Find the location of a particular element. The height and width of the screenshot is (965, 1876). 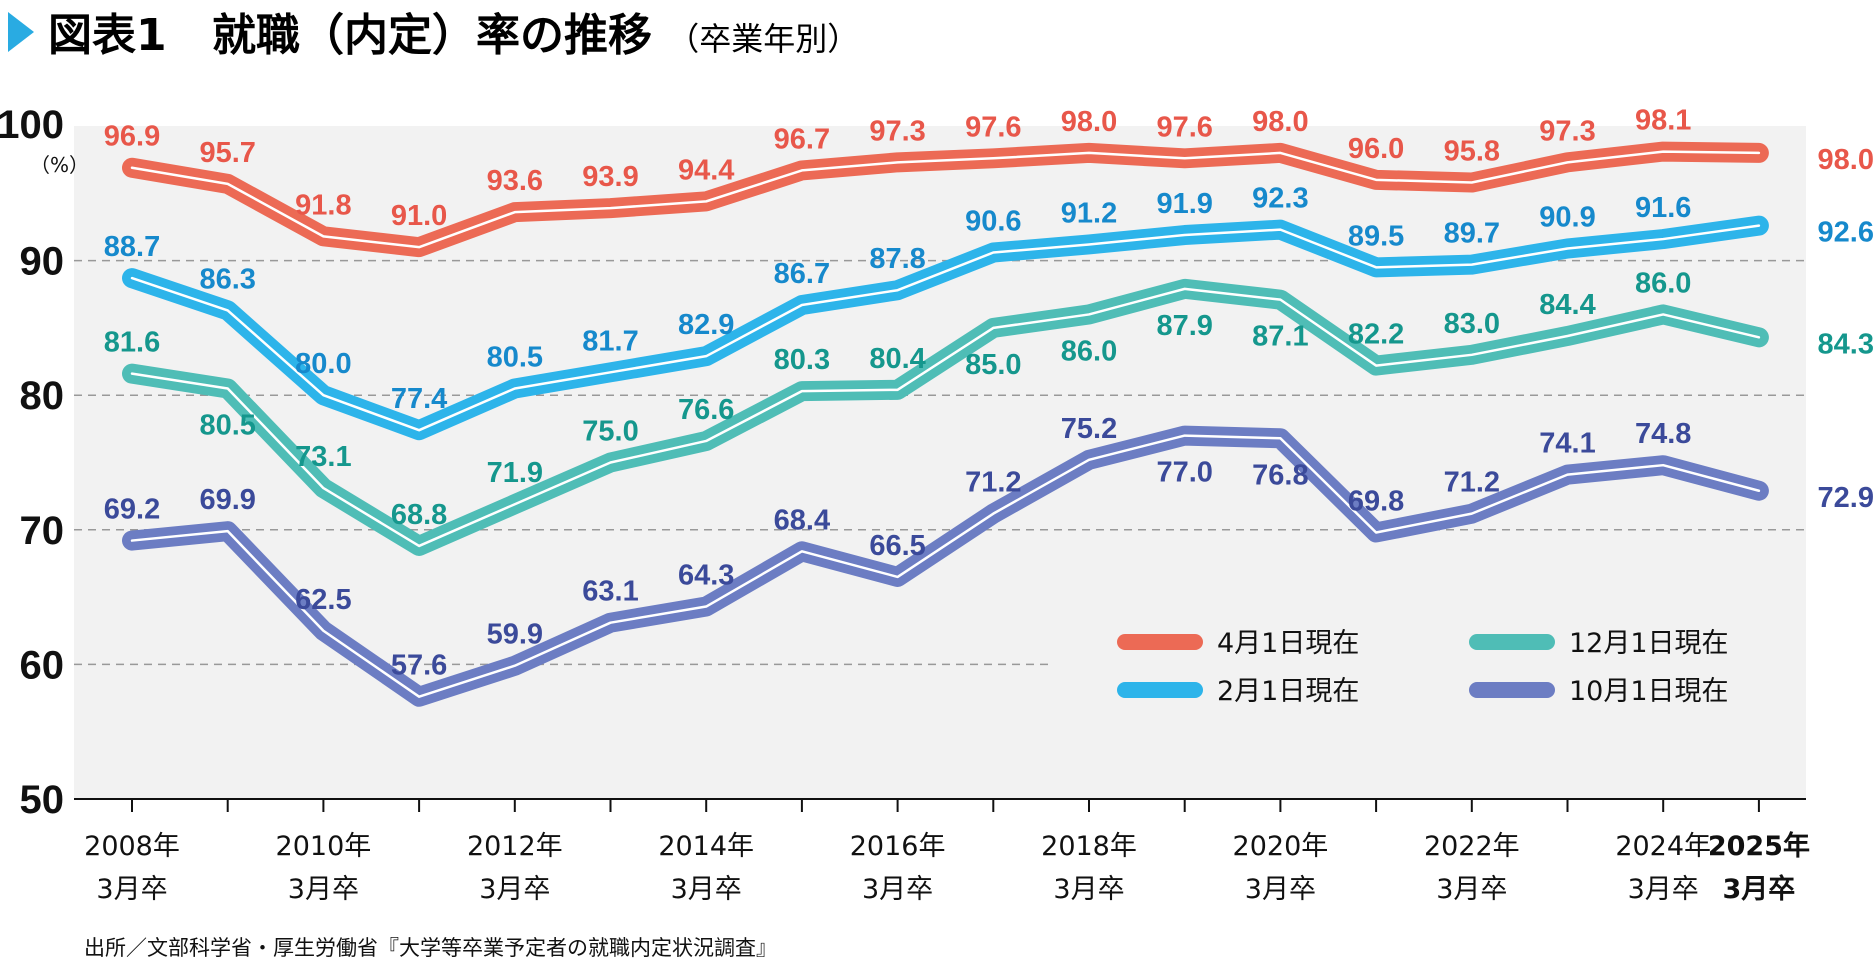

data-label: 86.7 is located at coordinates (802, 274).